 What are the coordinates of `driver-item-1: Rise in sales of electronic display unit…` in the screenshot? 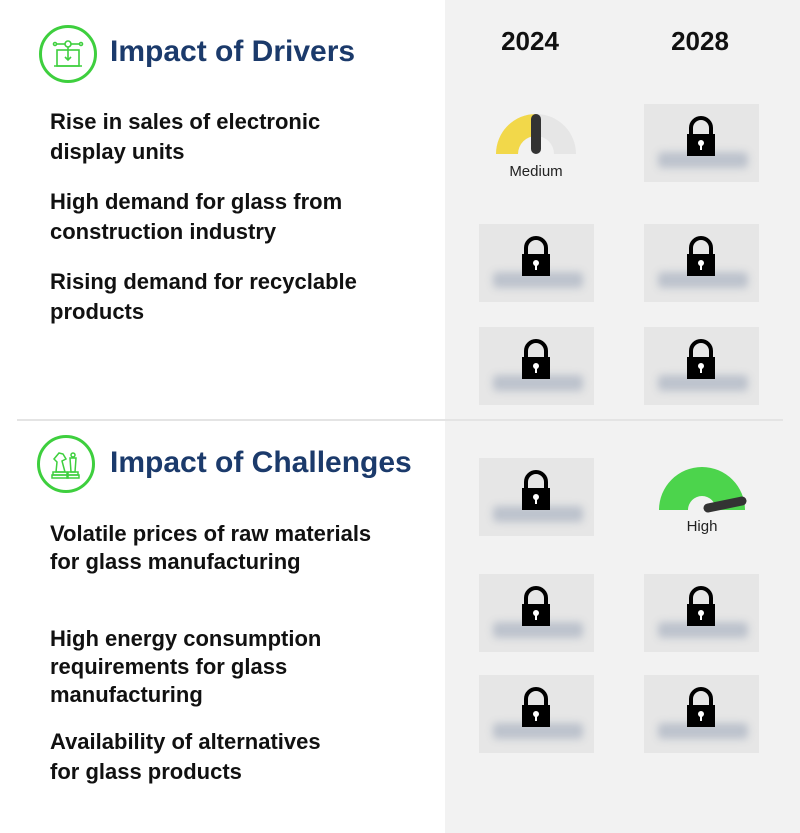 It's located at (185, 136).